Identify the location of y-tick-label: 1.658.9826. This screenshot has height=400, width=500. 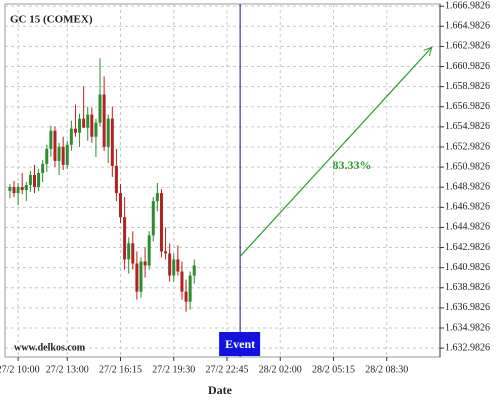
(467, 86).